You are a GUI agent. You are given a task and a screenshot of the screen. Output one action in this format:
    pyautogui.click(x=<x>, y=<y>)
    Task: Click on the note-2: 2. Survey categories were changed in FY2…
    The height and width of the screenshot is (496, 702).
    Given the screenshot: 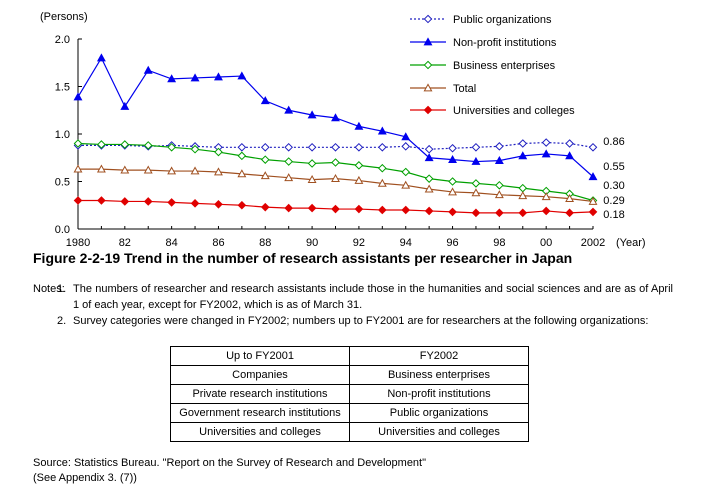 What is the action you would take?
    pyautogui.click(x=353, y=321)
    